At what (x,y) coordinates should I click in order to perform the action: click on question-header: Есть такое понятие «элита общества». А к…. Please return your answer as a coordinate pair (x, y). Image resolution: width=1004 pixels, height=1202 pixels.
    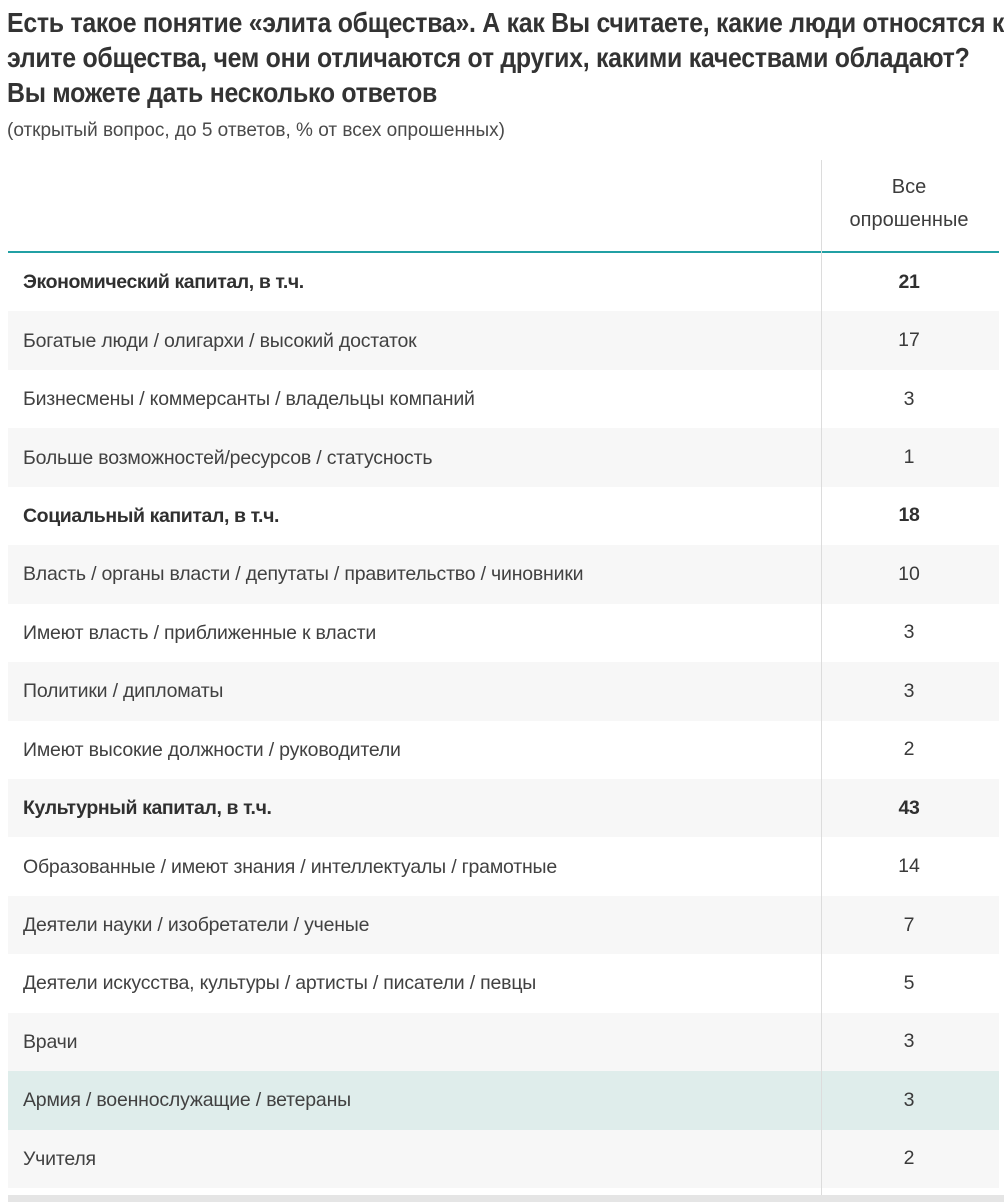
    Looking at the image, I should click on (502, 71).